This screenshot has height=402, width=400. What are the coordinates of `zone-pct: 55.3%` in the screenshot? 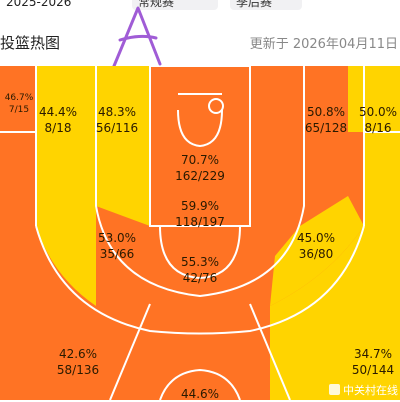 It's located at (200, 262).